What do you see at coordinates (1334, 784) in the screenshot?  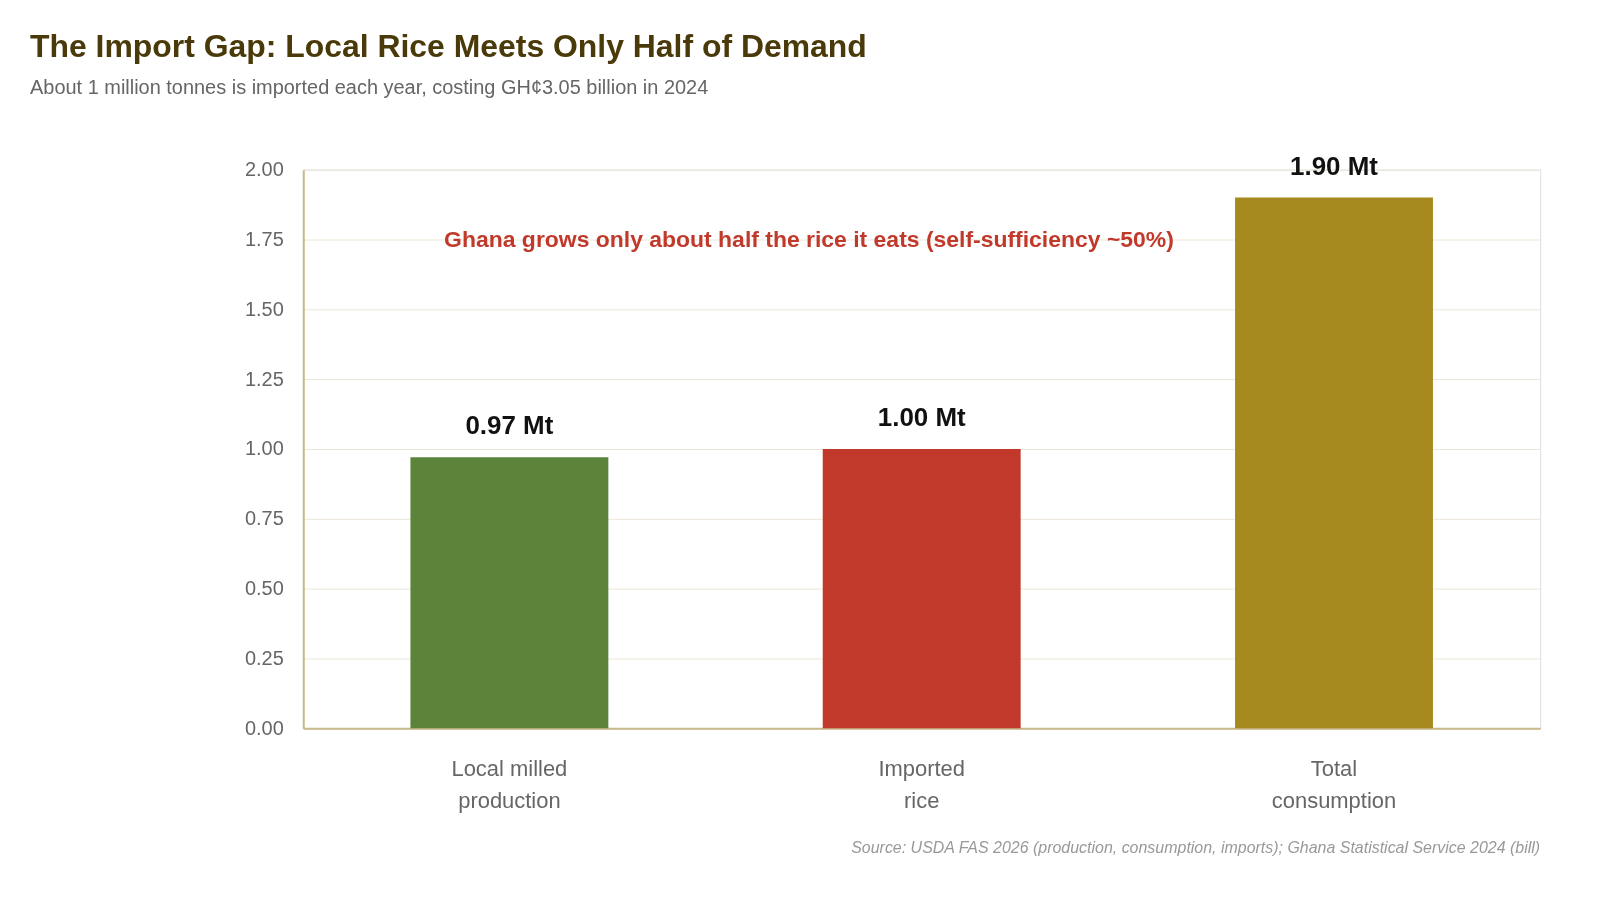 I see `x-tick-label: Total consumption` at bounding box center [1334, 784].